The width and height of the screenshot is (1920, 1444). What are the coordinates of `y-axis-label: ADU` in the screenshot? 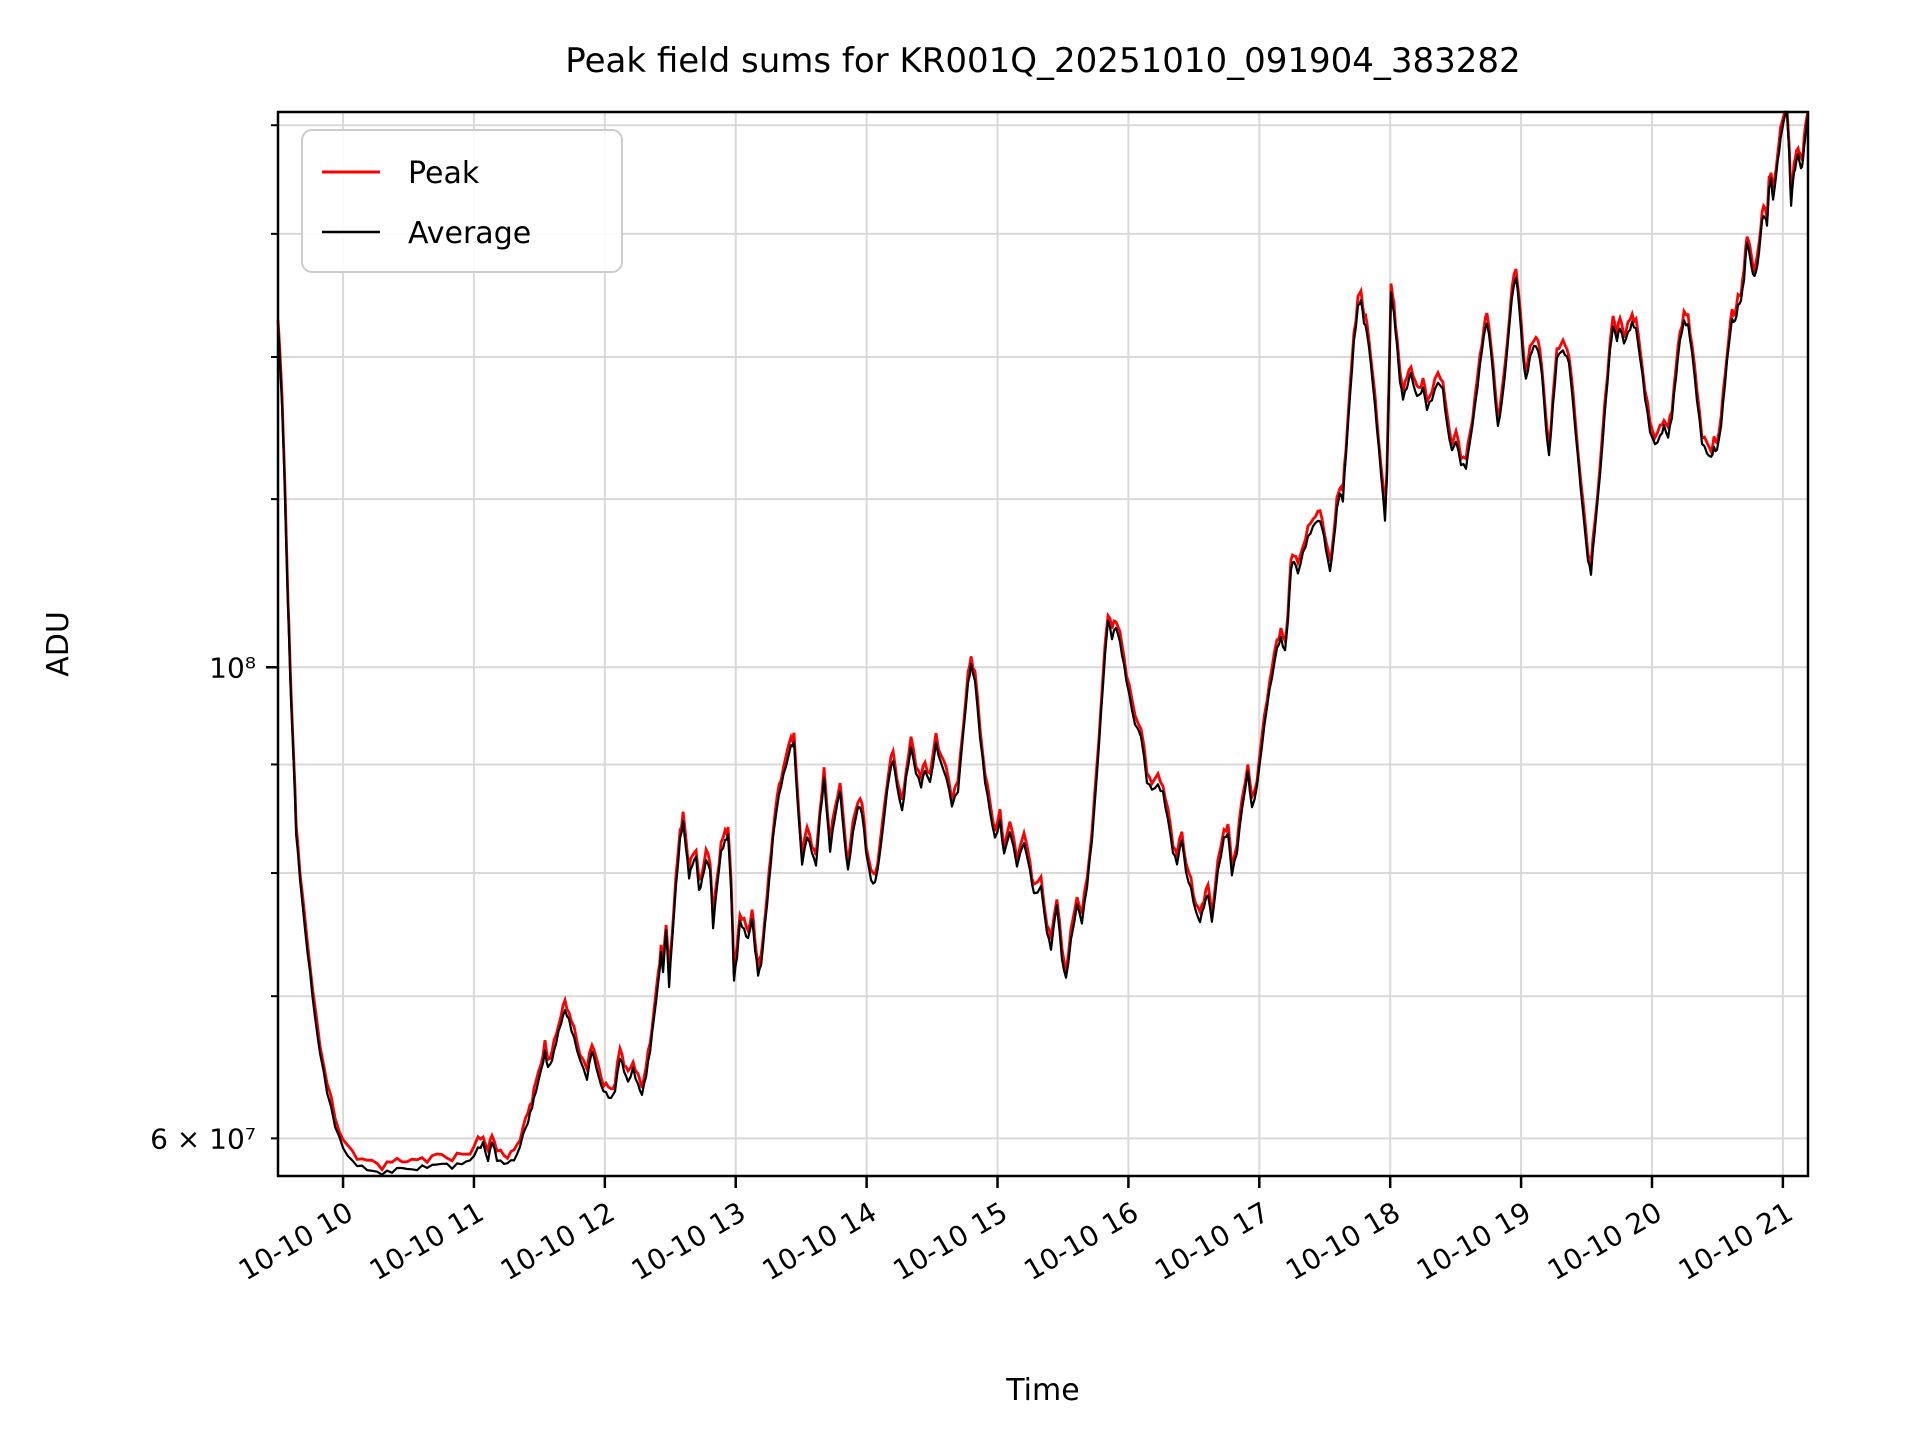 It's located at (58, 644).